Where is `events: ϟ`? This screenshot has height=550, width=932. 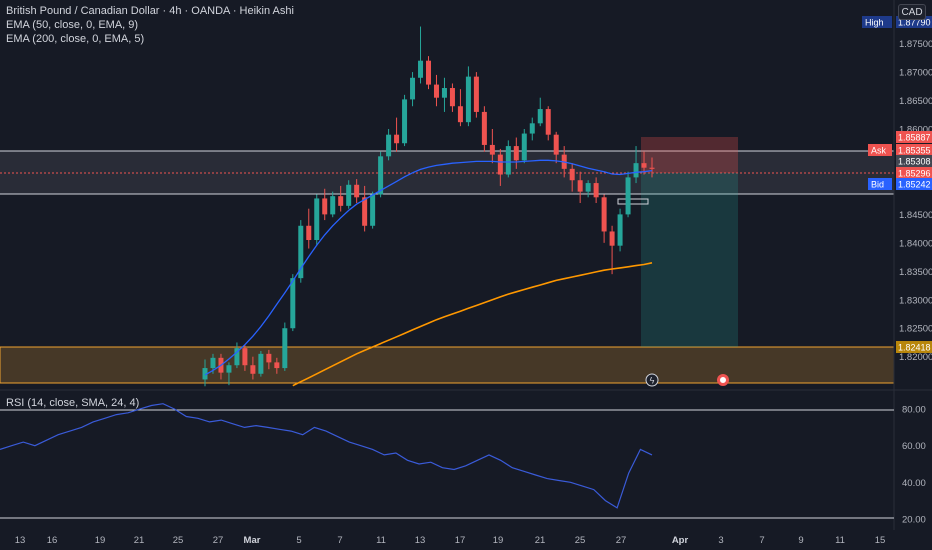 events: ϟ is located at coordinates (687, 380).